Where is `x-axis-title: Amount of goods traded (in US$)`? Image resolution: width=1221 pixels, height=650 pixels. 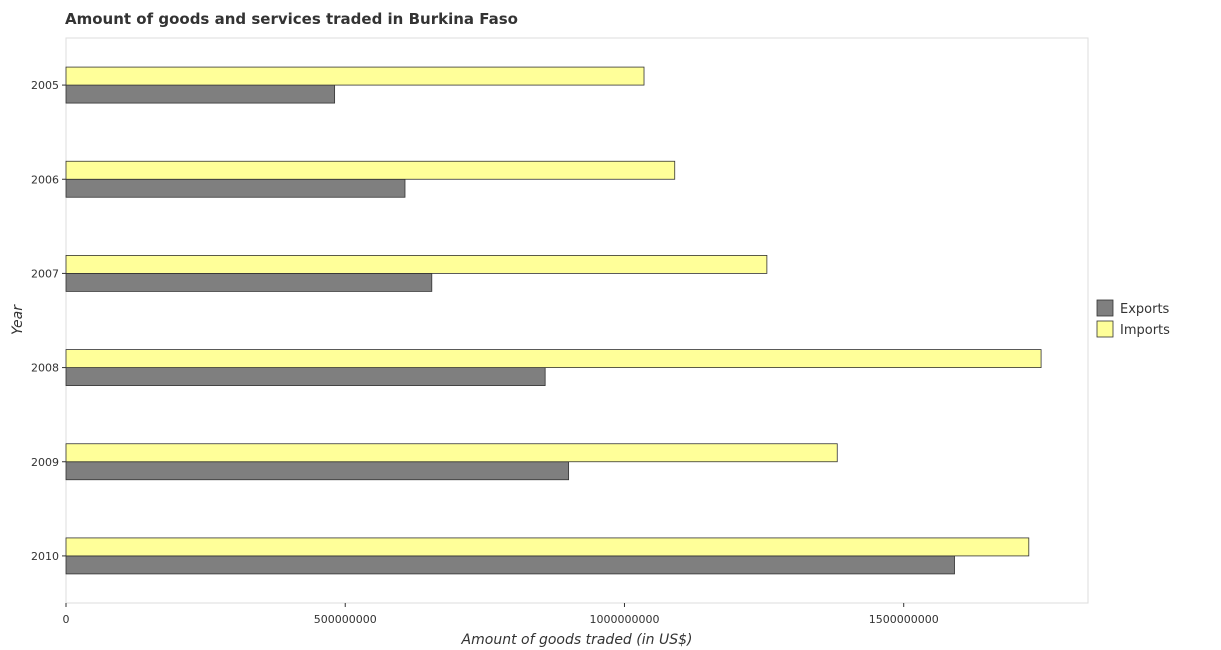 x-axis-title: Amount of goods traded (in US$) is located at coordinates (577, 640).